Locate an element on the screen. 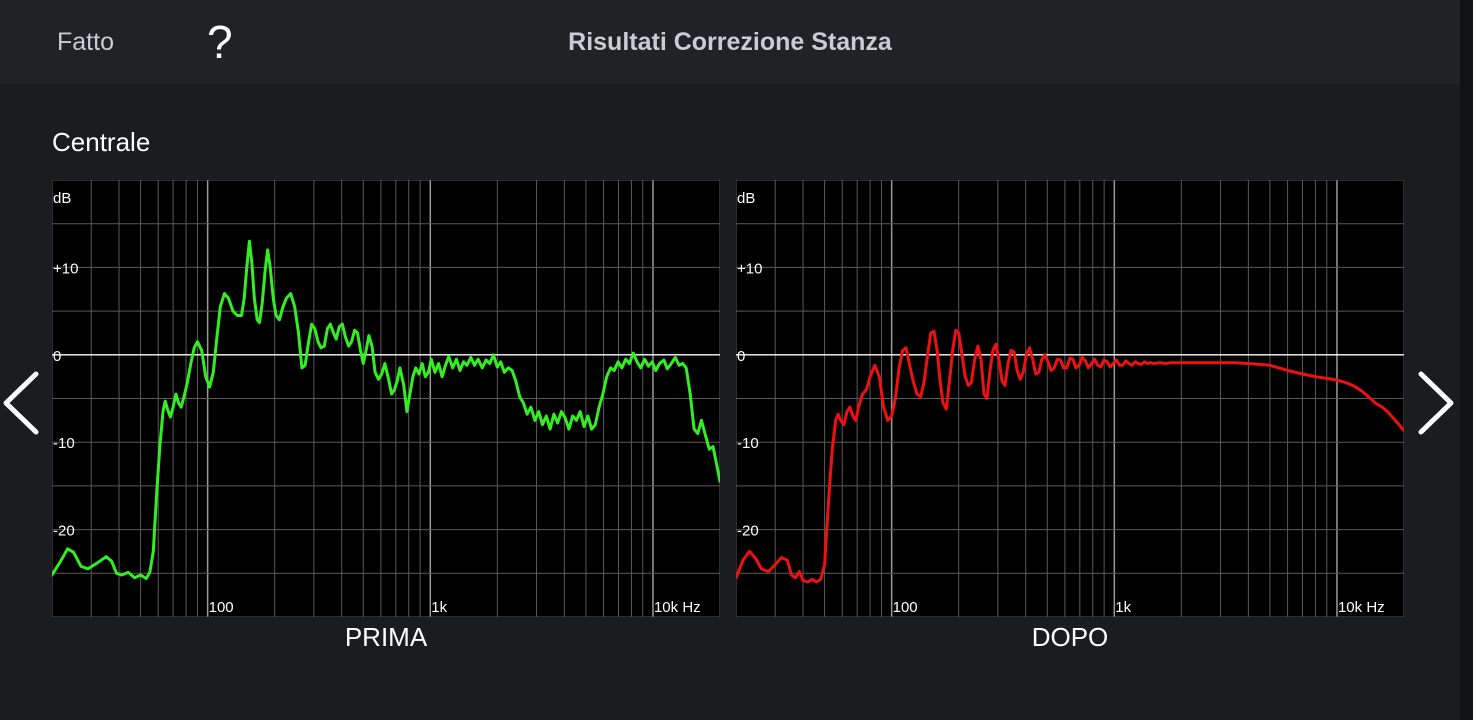 This screenshot has width=1473, height=720. help-button: ? is located at coordinates (220, 42).